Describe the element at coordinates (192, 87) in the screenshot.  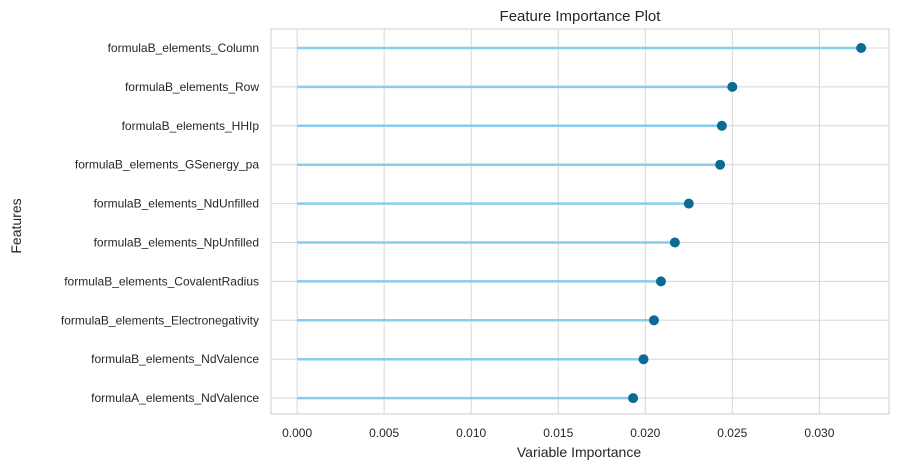
I see `y-tick-label: formulaB_elements_Row` at that location.